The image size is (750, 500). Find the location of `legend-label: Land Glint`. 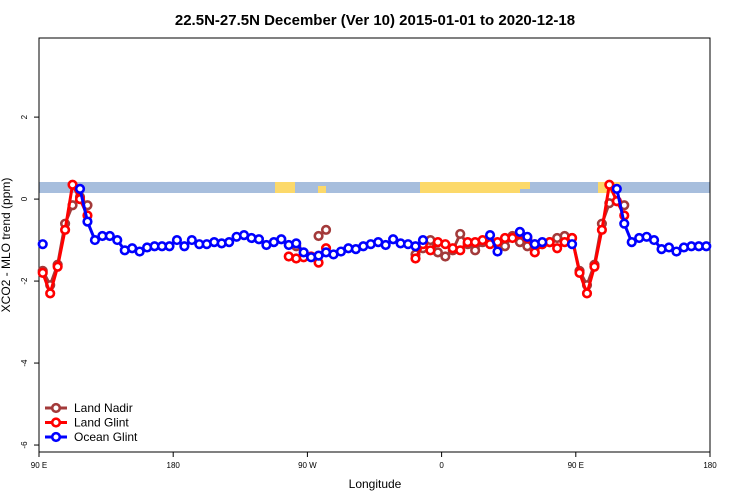

legend-label: Land Glint is located at coordinates (101, 423).